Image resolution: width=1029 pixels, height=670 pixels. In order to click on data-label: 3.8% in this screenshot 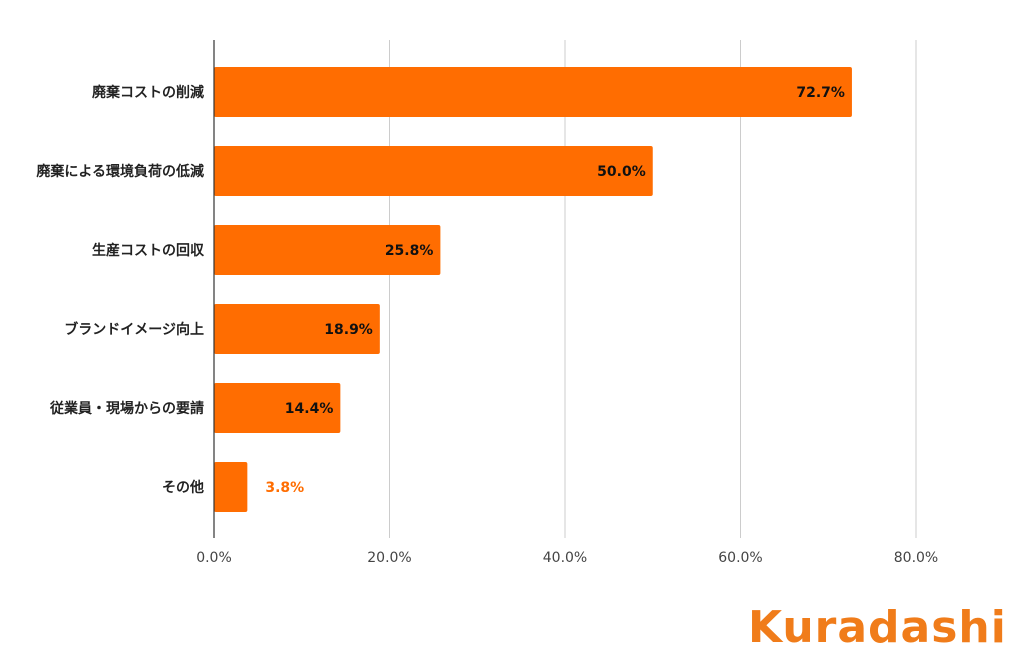, I will do `click(284, 488)`.